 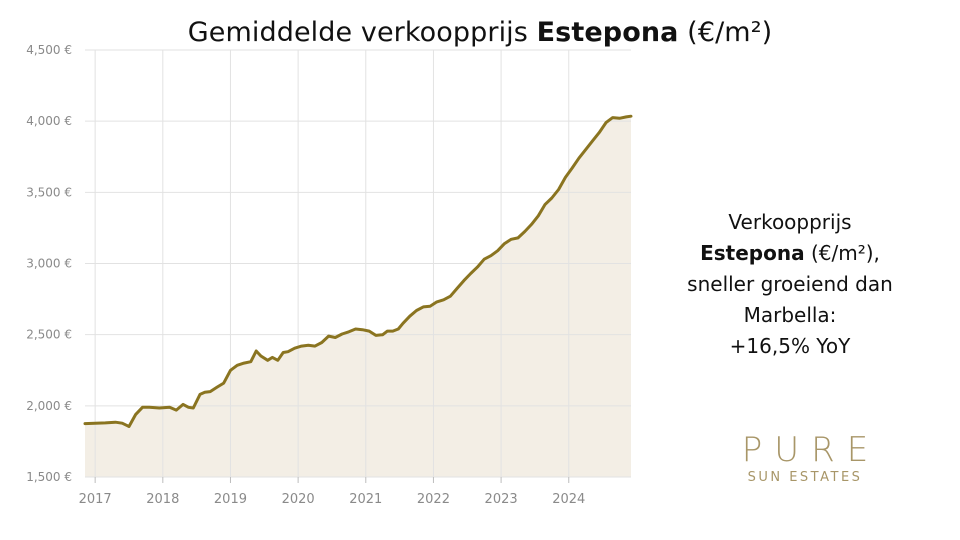 I want to click on y-tick-label: 1,500 €, so click(x=49, y=477).